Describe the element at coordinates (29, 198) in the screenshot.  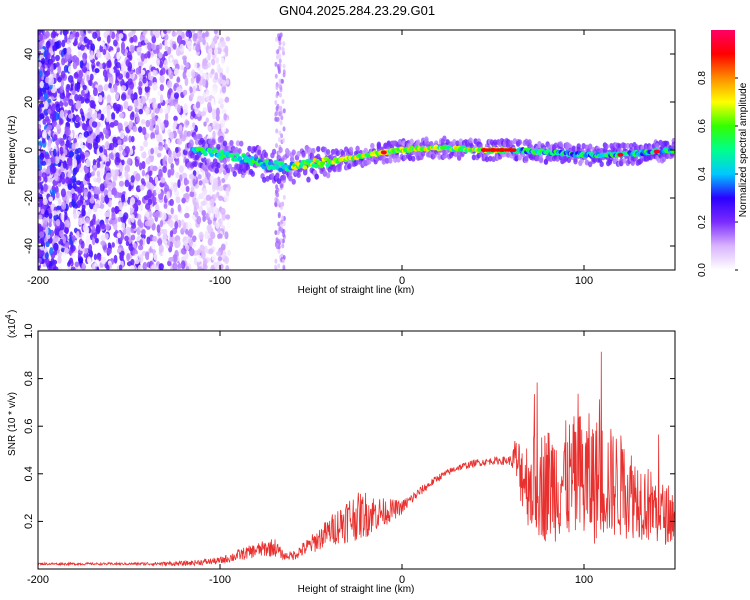
I see `spectrogram-y-tick-label: -20` at that location.